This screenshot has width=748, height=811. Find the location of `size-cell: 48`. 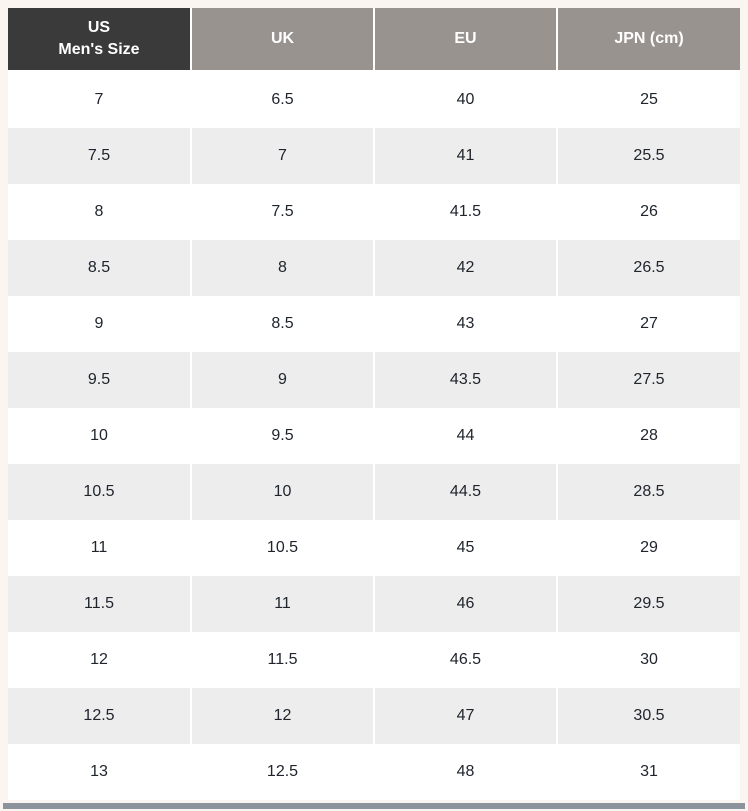

size-cell: 48 is located at coordinates (465, 772).